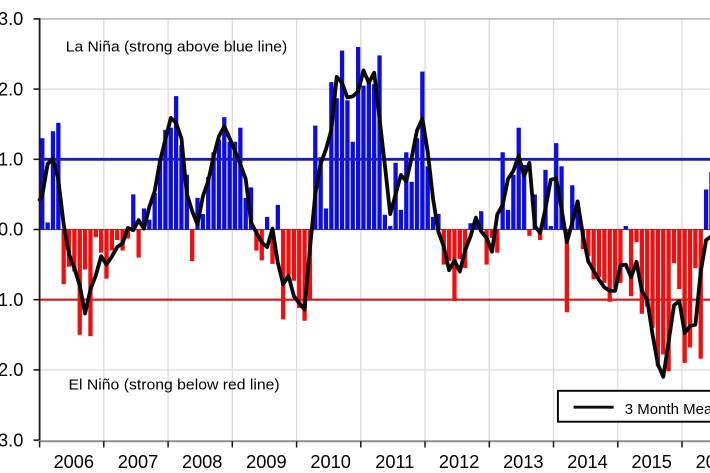 Image resolution: width=710 pixels, height=473 pixels. What do you see at coordinates (11, 230) in the screenshot?
I see `svg-text: 0.0` at bounding box center [11, 230].